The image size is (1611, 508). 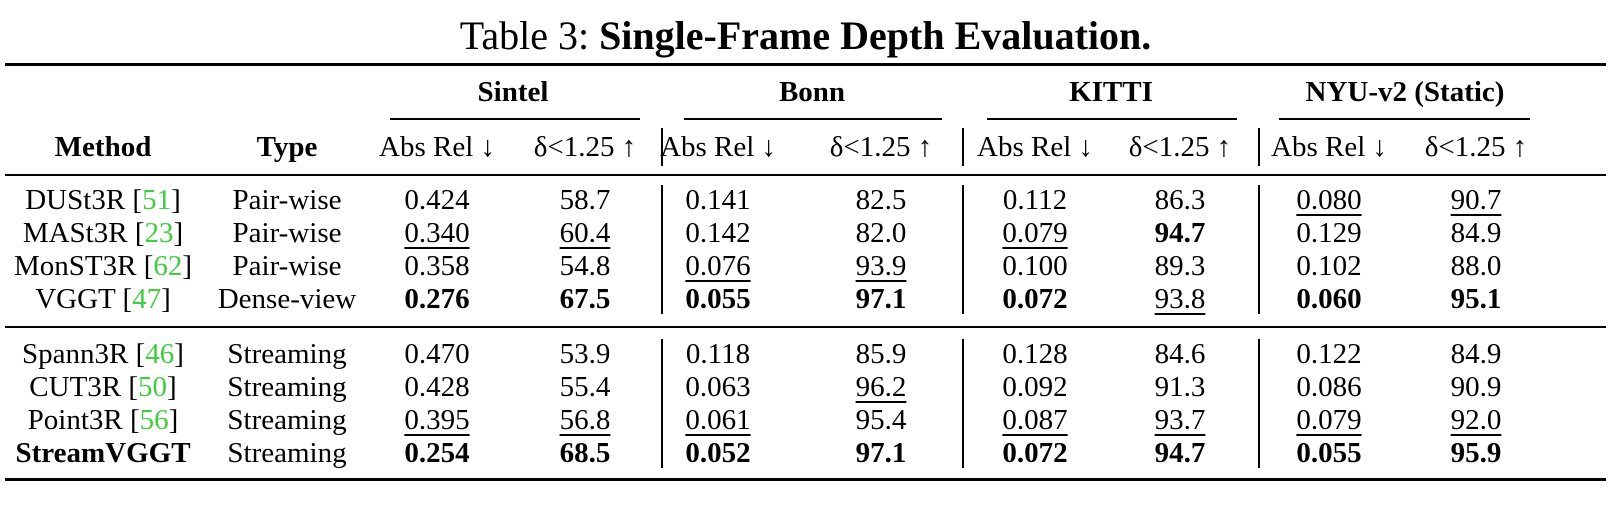 What do you see at coordinates (1476, 387) in the screenshot?
I see `metric-value: 90.9` at bounding box center [1476, 387].